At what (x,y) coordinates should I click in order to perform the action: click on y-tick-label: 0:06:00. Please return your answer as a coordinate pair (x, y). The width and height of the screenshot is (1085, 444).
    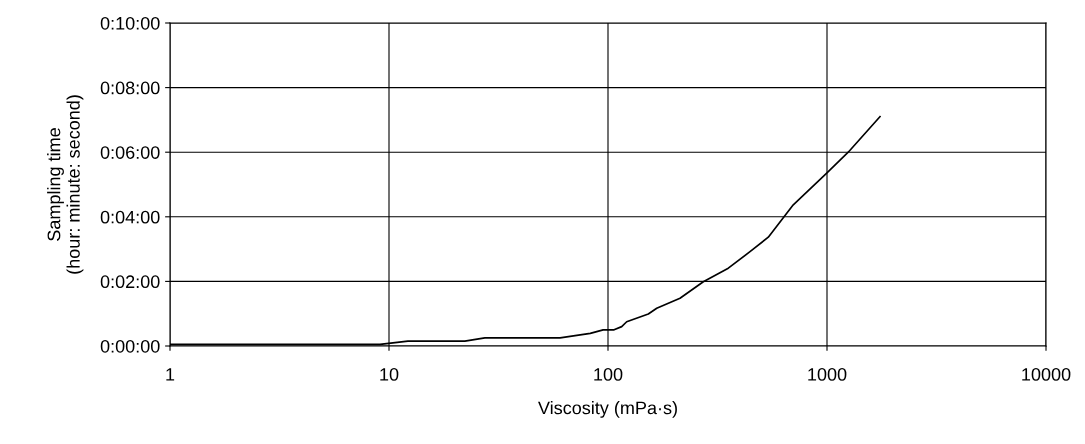
    Looking at the image, I should click on (130, 152).